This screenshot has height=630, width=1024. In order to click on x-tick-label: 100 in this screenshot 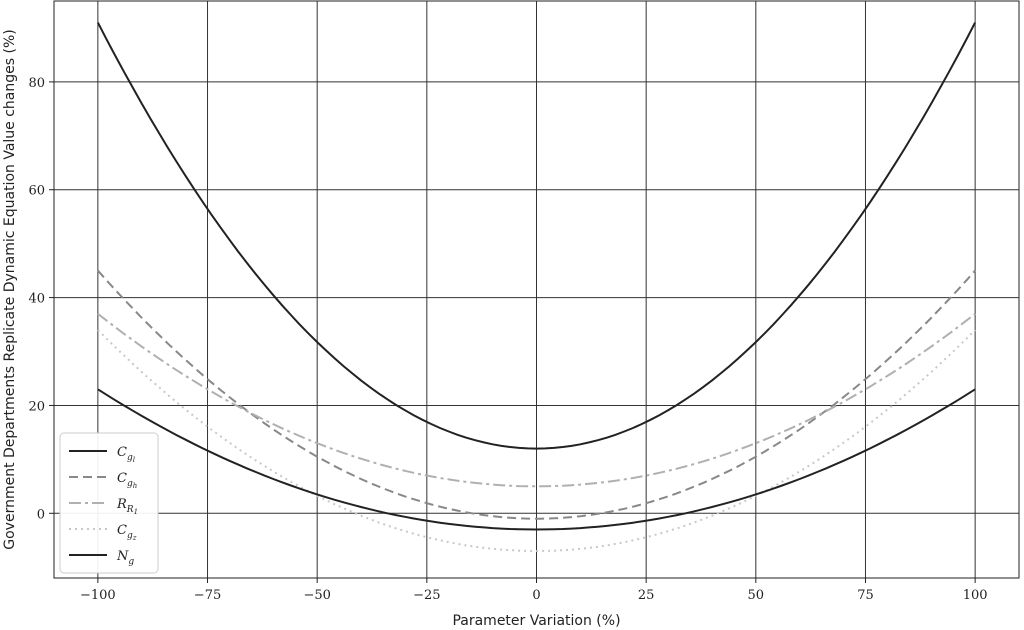, I will do `click(975, 595)`.